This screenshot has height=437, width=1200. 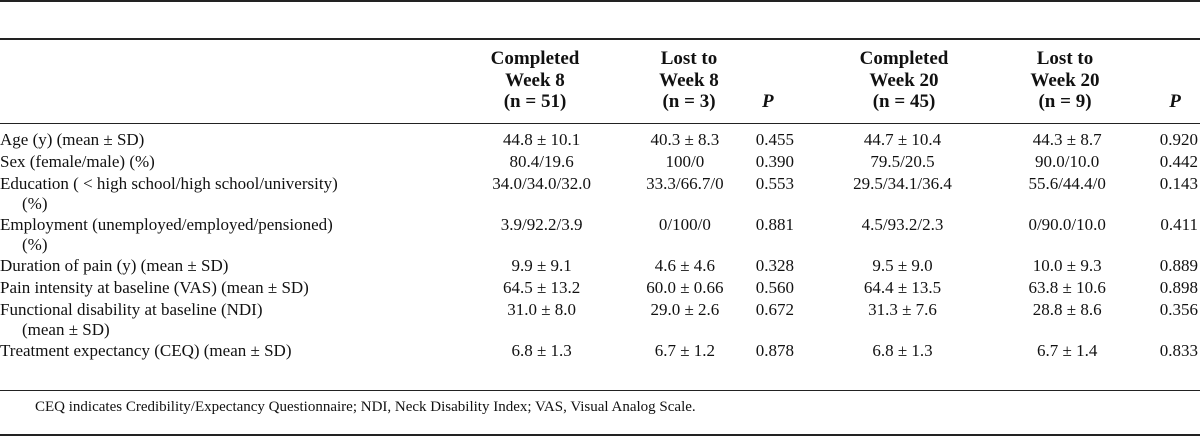 I want to click on value-cell: 63.8 ± 10.6, so click(x=1067, y=287).